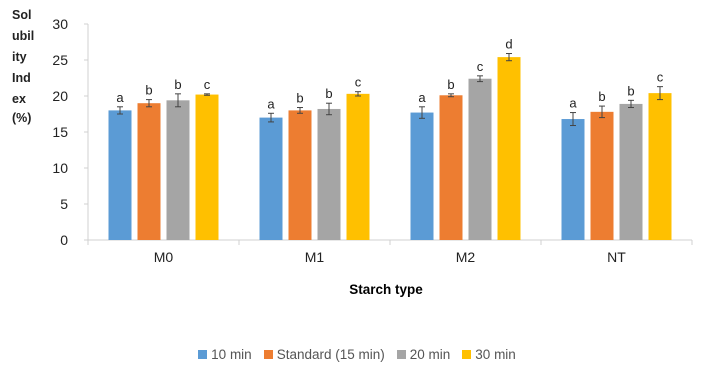 Image resolution: width=714 pixels, height=366 pixels. Describe the element at coordinates (70, 132) in the screenshot. I see `y-axis: 0 5 10 15 20 25 30` at that location.